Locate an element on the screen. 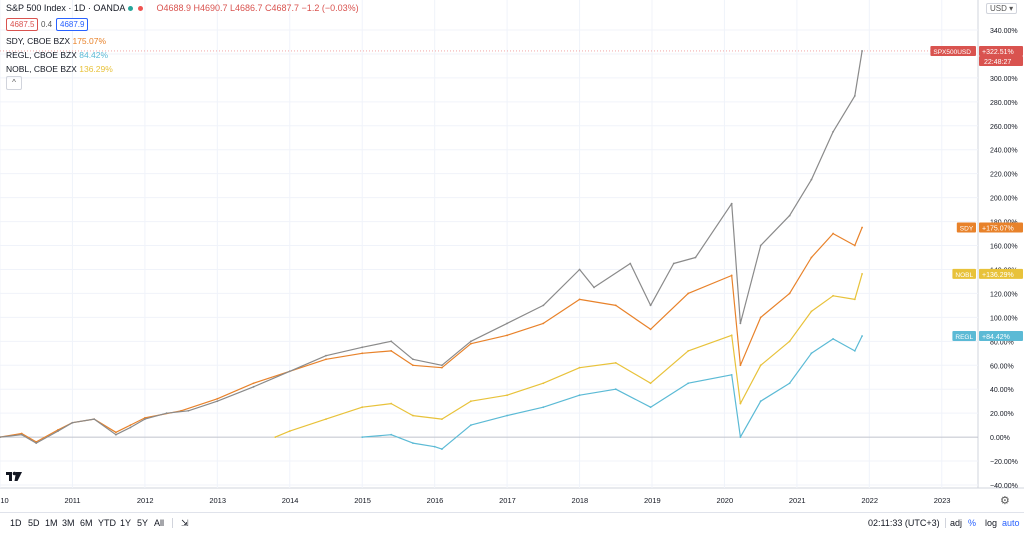 Image resolution: width=1024 pixels, height=533 pixels. x-tick-label: 2010 is located at coordinates (4, 500).